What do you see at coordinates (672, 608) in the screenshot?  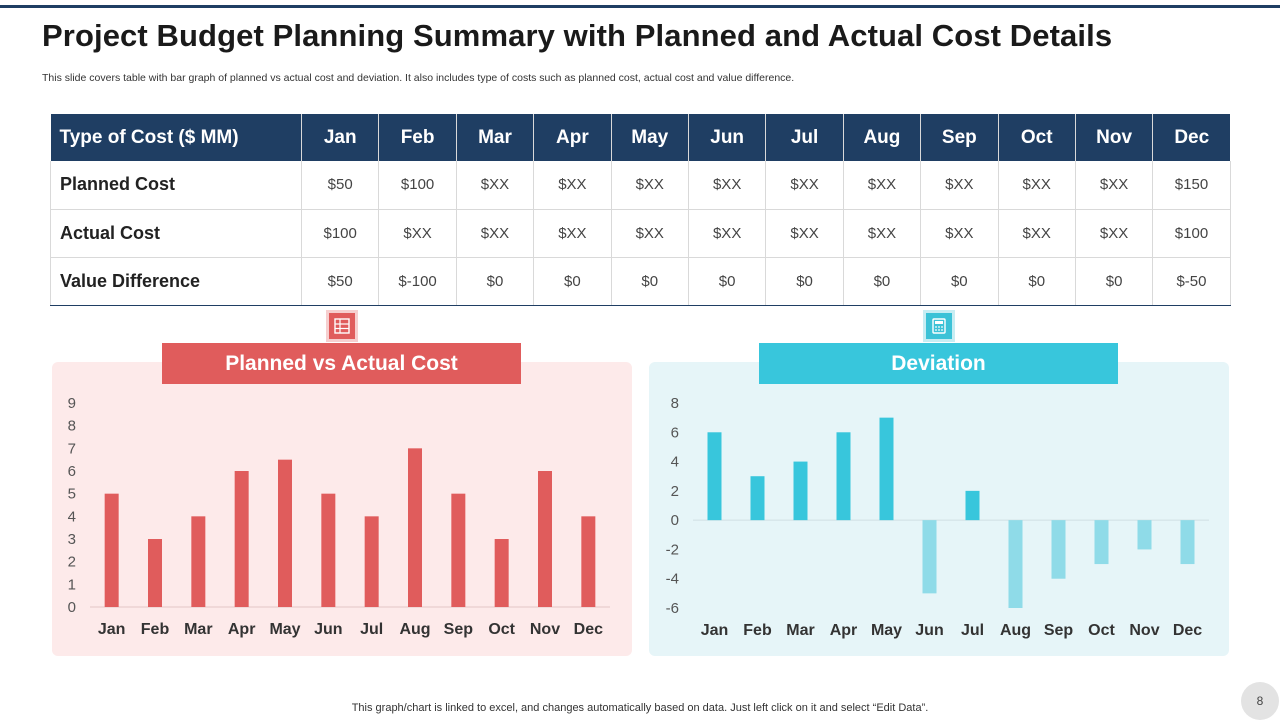 I see `y-tick-label: -6` at bounding box center [672, 608].